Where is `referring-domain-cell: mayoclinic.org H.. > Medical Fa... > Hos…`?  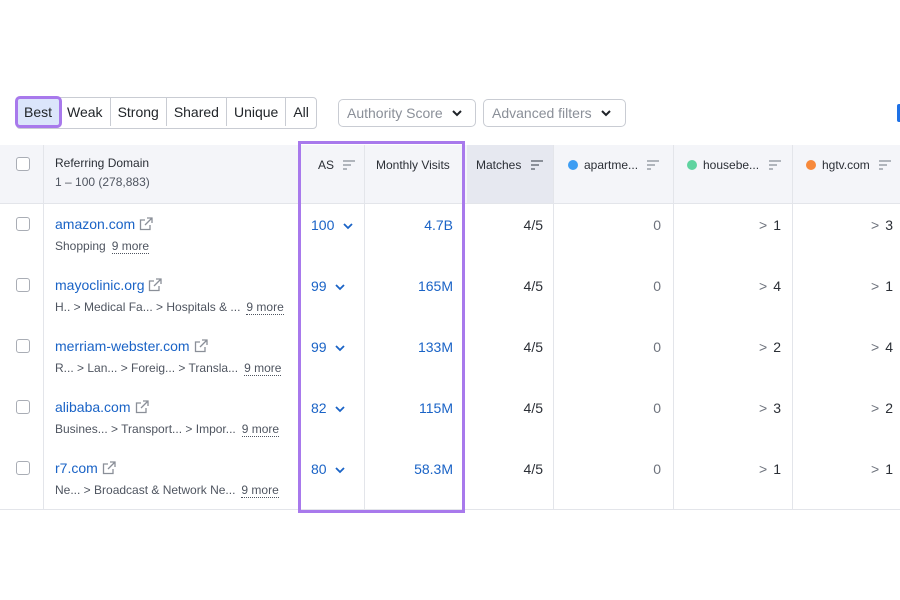 referring-domain-cell: mayoclinic.org H.. > Medical Fa... > Hos… is located at coordinates (169, 296).